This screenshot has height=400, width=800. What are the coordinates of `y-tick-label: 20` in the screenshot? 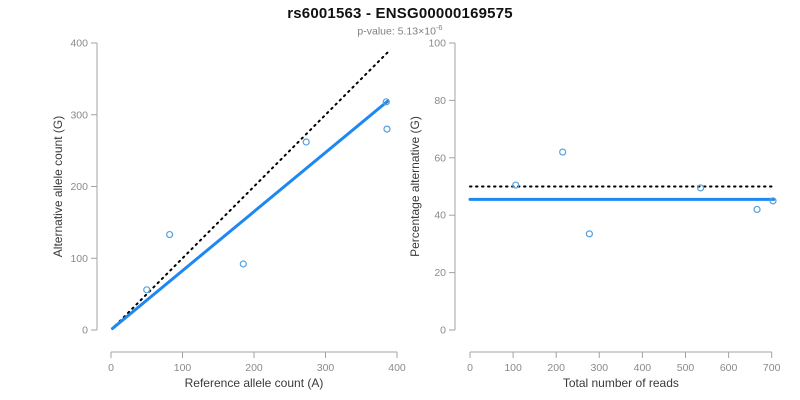 It's located at (440, 273).